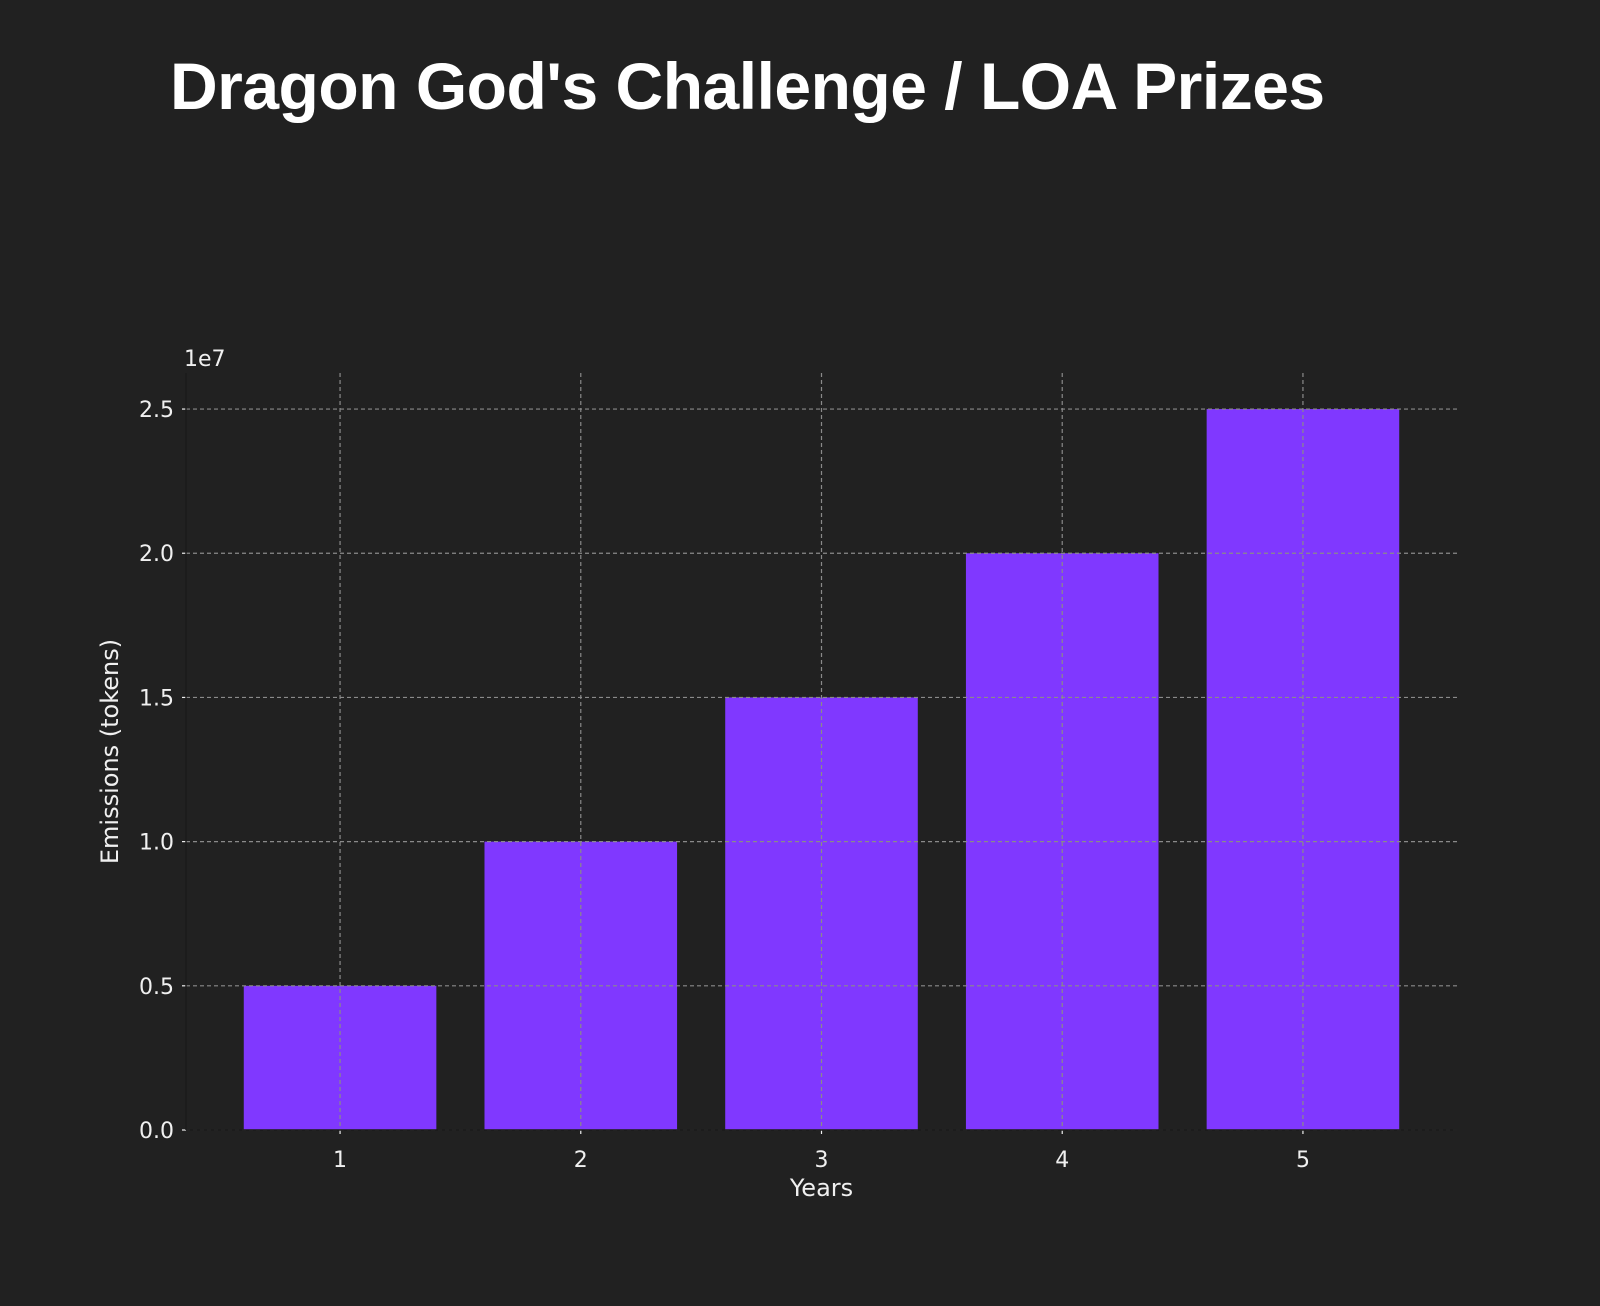  Describe the element at coordinates (822, 1160) in the screenshot. I see `x-tick-label: 3` at that location.